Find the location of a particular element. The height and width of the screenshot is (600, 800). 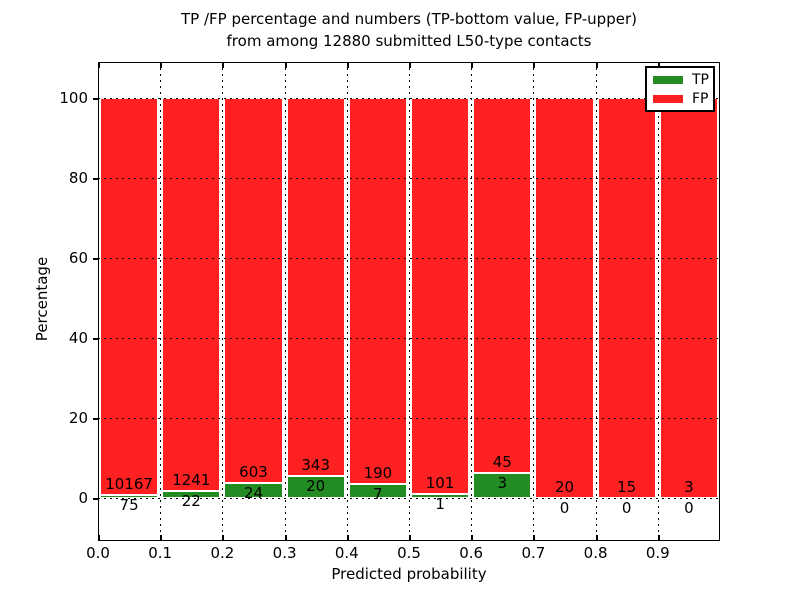

tp-count-label: 7 is located at coordinates (378, 493).